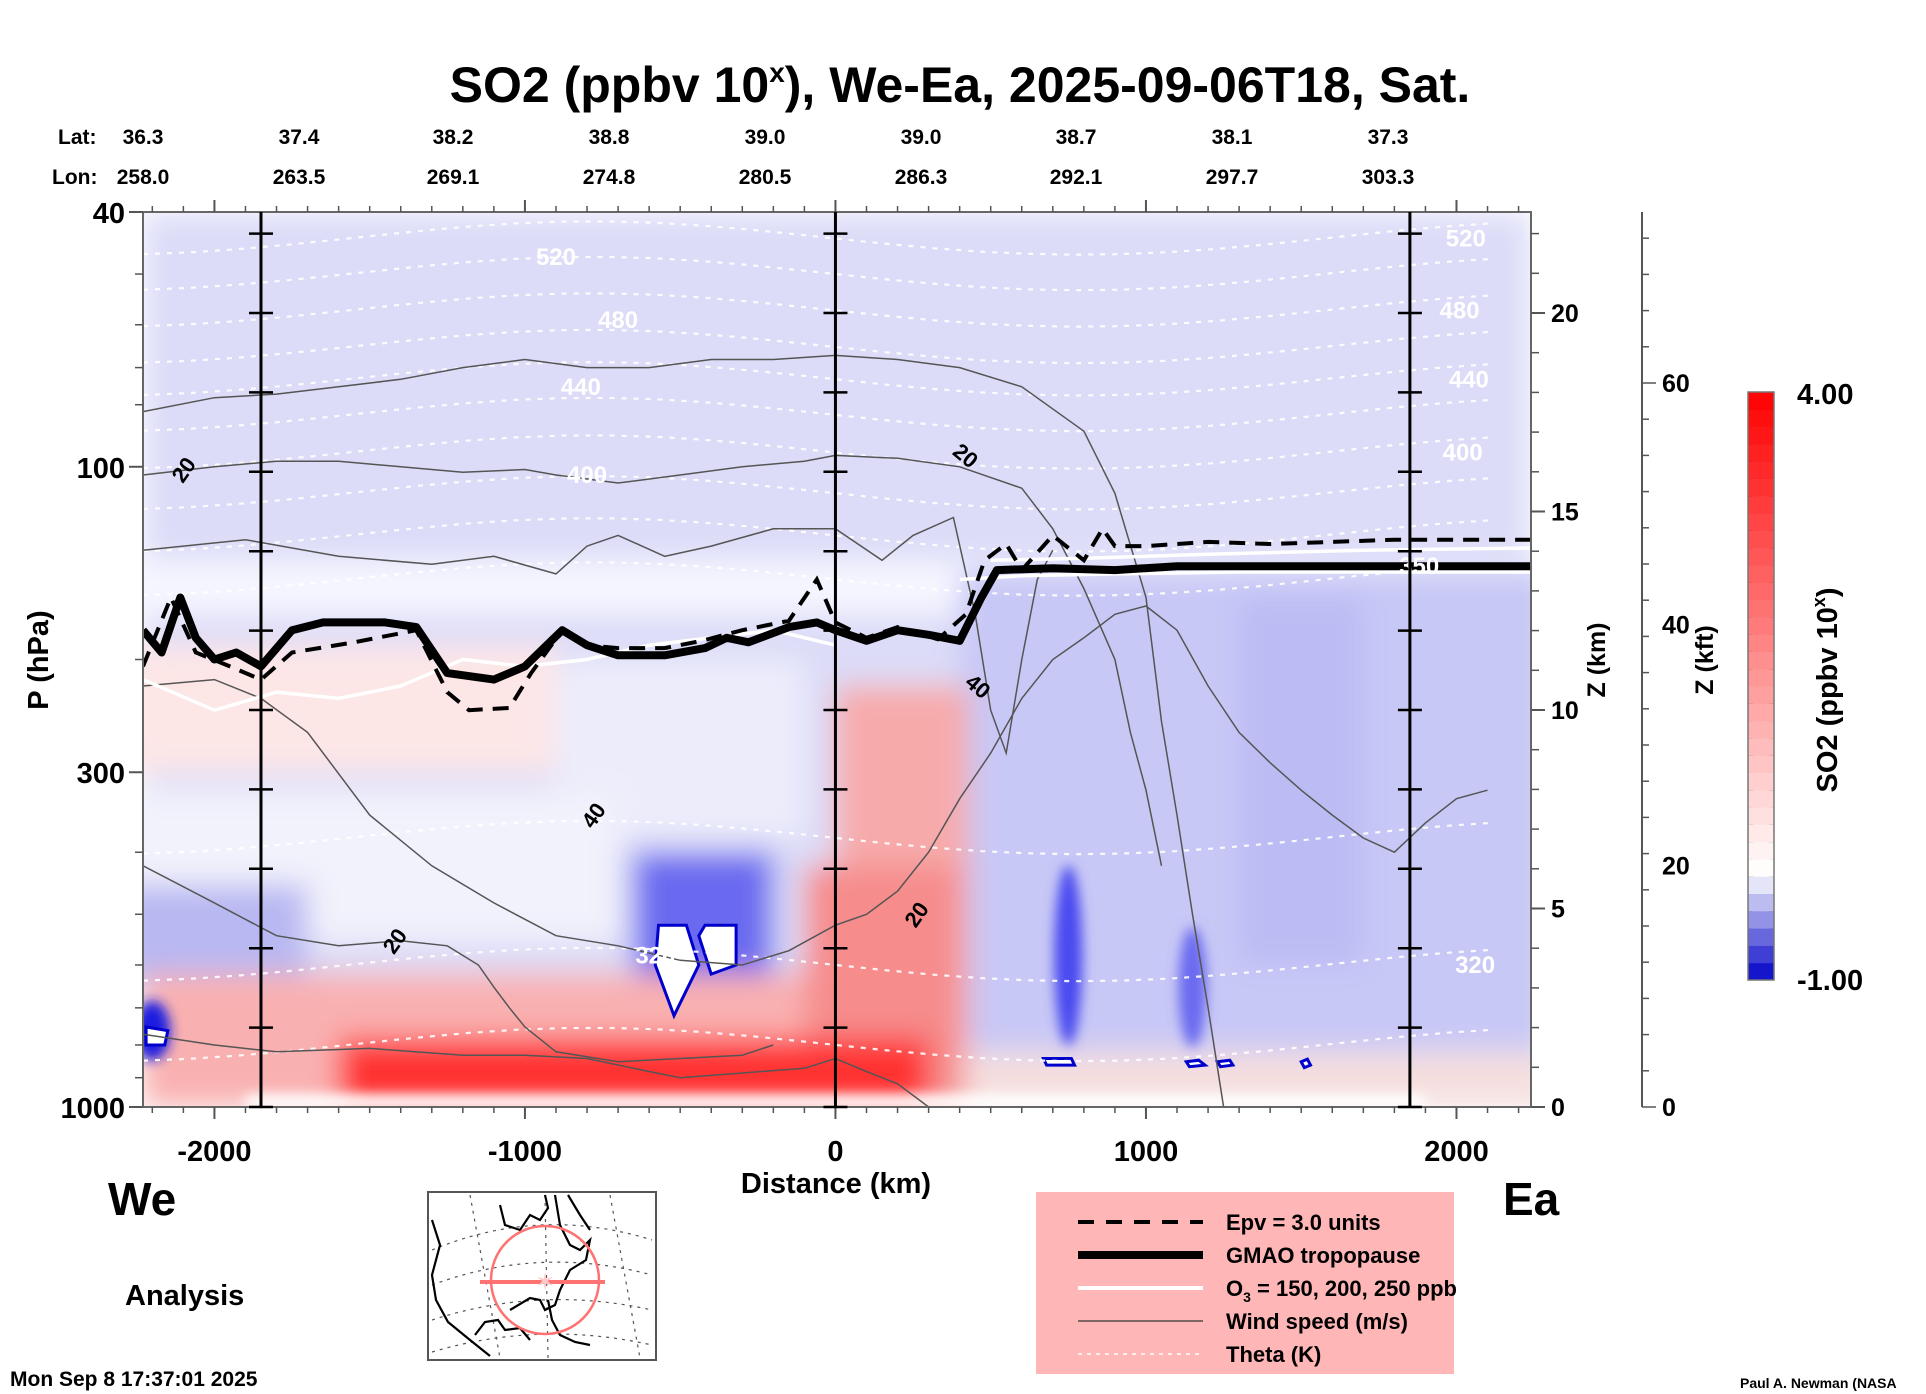  Describe the element at coordinates (1076, 137) in the screenshot. I see `lat-value: 38.7` at that location.